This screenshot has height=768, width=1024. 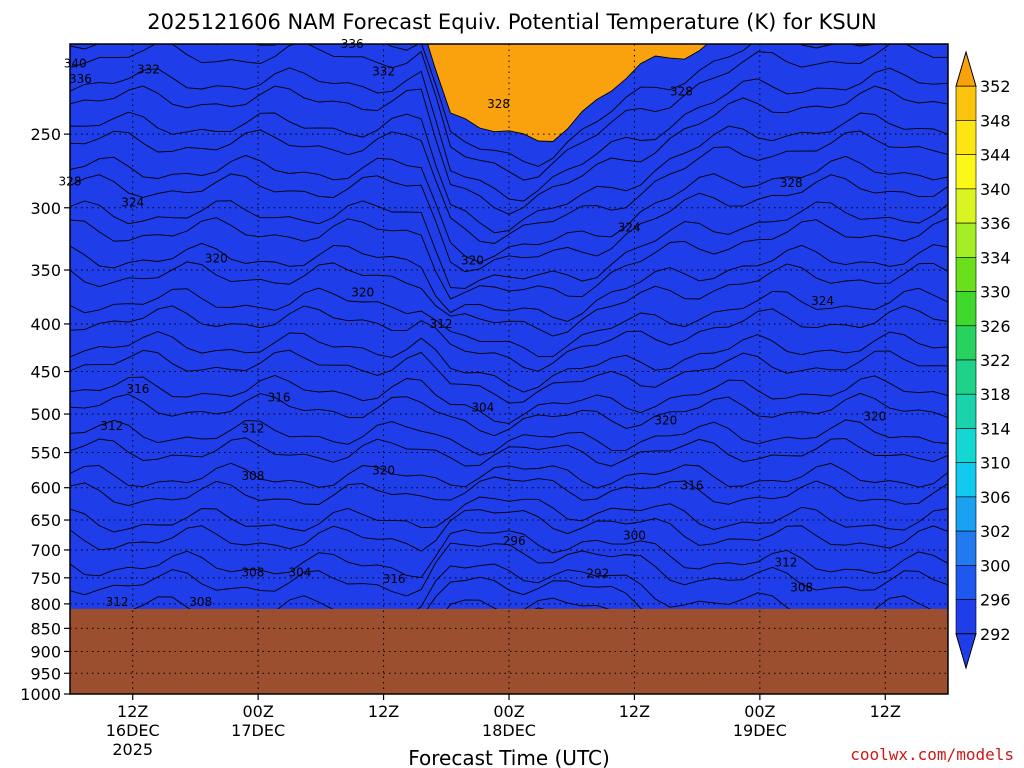 What do you see at coordinates (75, 64) in the screenshot?
I see `contour-label: 340` at bounding box center [75, 64].